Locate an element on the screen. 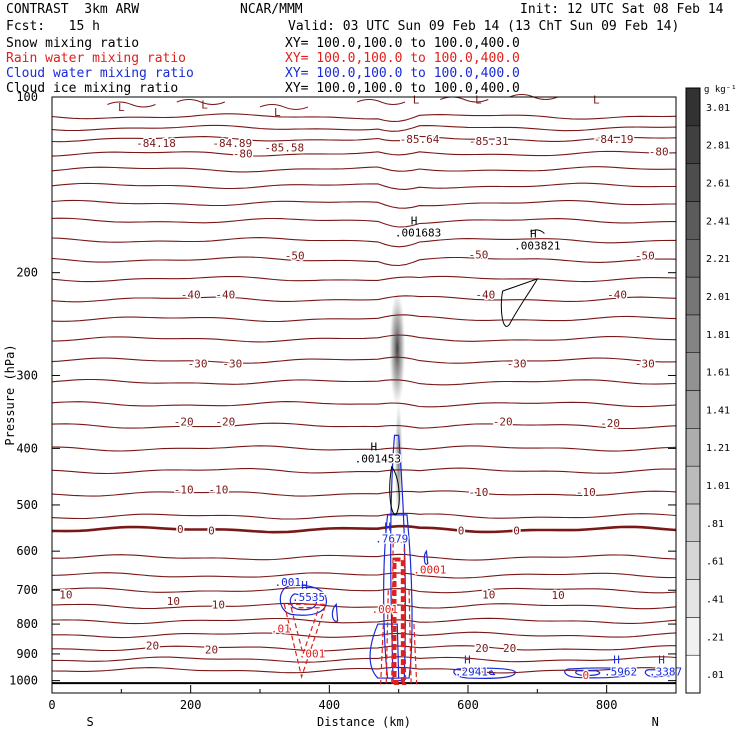 This screenshot has width=740, height=740. colorbar-tick-label: 2.81 is located at coordinates (718, 146).